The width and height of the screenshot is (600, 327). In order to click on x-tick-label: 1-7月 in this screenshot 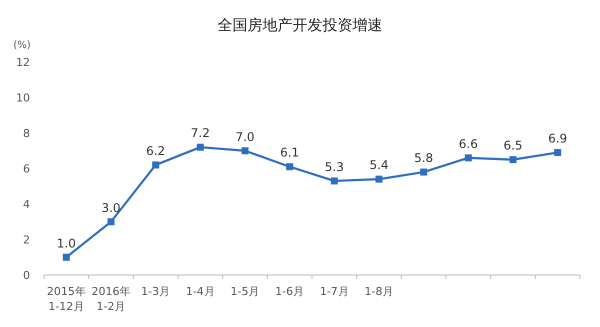, I will do `click(334, 291)`.